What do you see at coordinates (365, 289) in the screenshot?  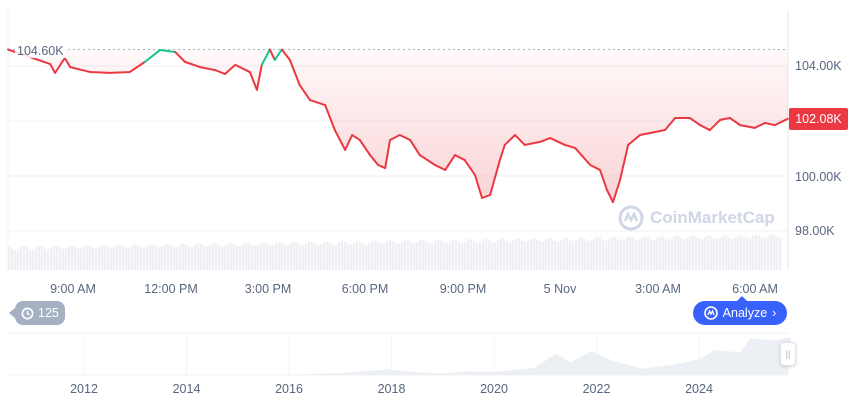 I see `x-tick: 6:00 PM` at bounding box center [365, 289].